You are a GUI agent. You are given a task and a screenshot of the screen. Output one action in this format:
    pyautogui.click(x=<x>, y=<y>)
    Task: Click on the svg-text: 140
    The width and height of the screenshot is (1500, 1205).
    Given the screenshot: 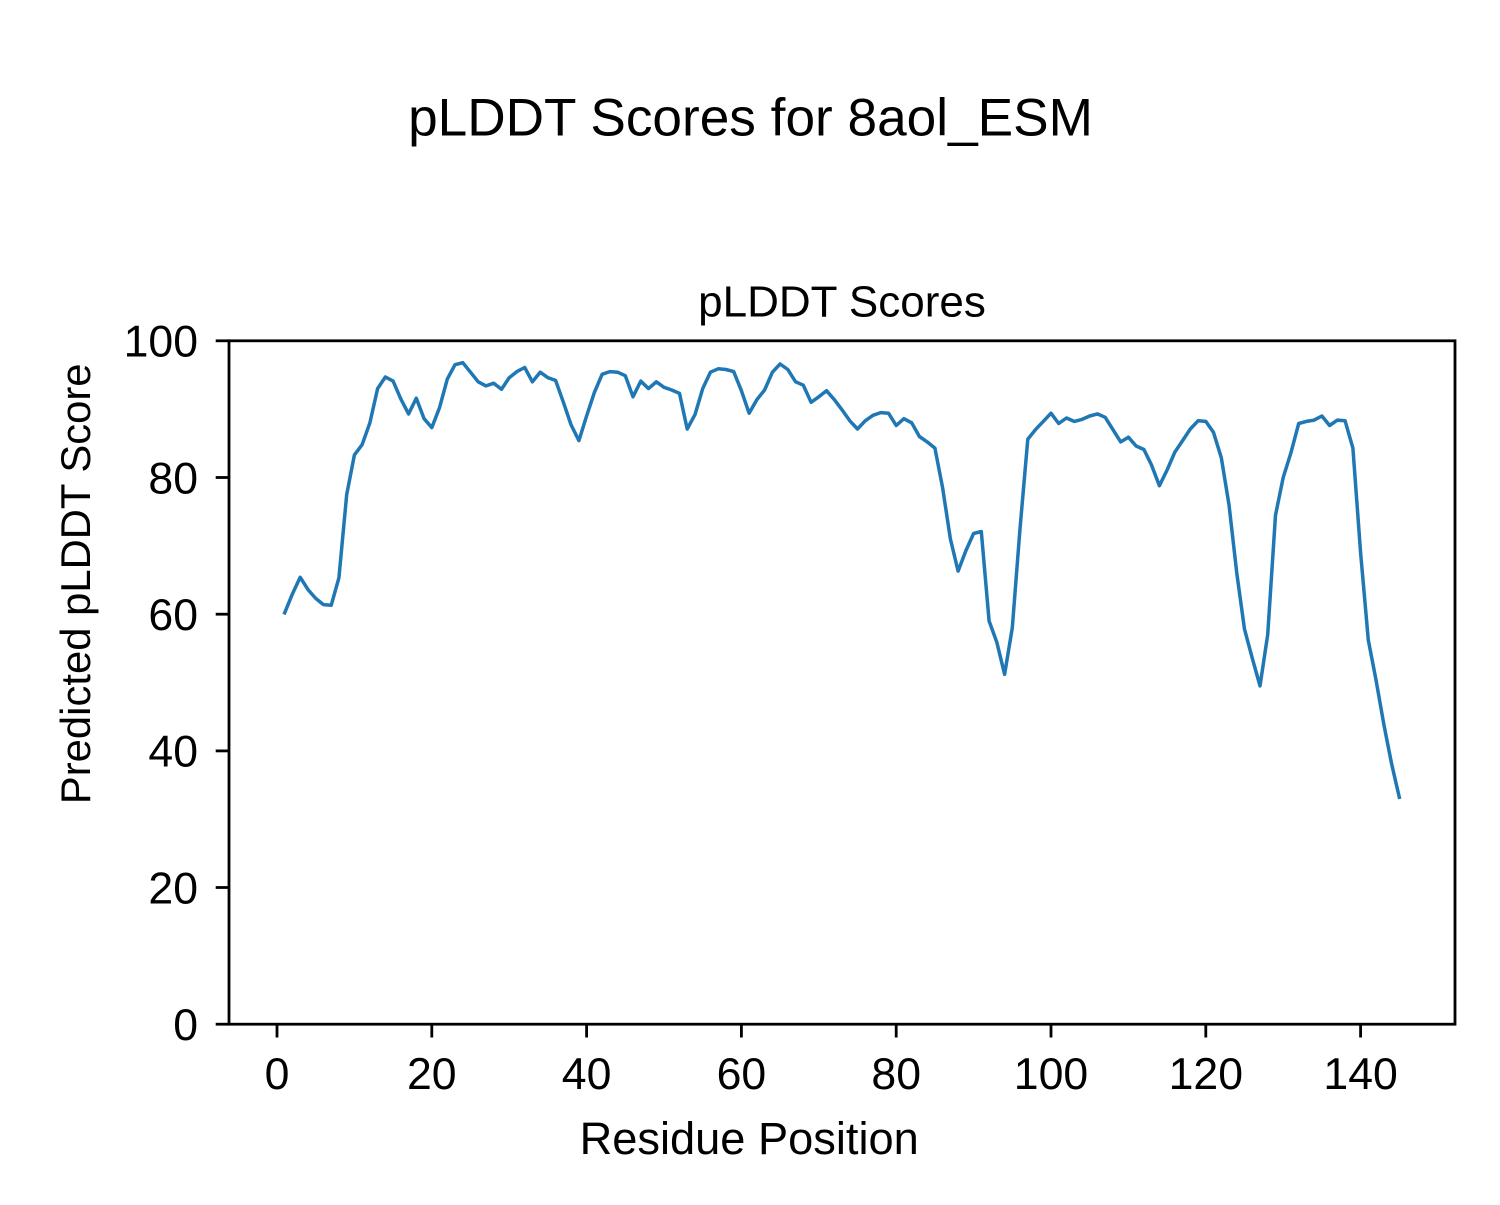 What is the action you would take?
    pyautogui.click(x=1360, y=1074)
    